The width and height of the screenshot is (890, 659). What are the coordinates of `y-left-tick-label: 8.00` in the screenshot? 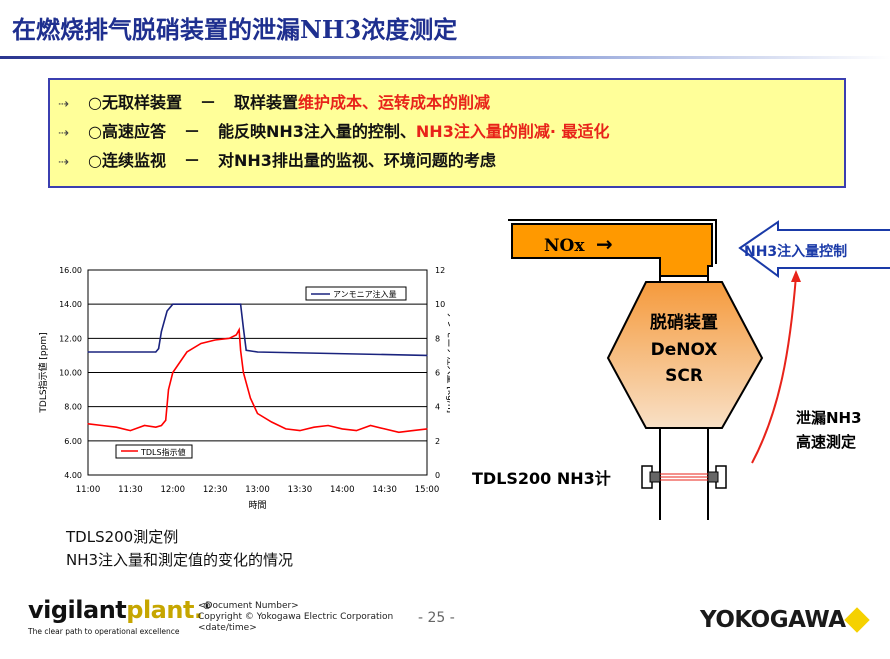 It's located at (73, 407).